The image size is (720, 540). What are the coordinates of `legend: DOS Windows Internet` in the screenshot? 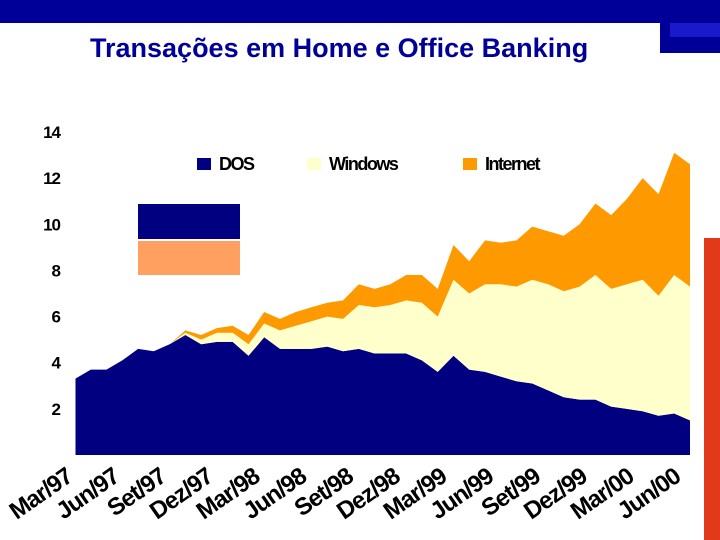 It's located at (369, 164).